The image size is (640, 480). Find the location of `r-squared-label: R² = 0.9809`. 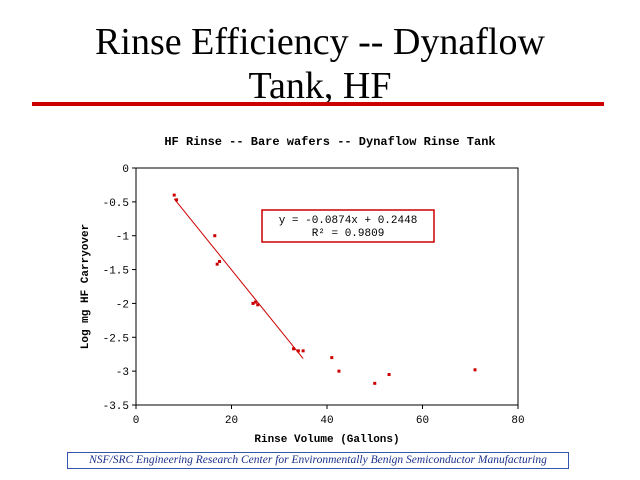

r-squared-label: R² = 0.9809 is located at coordinates (348, 234).